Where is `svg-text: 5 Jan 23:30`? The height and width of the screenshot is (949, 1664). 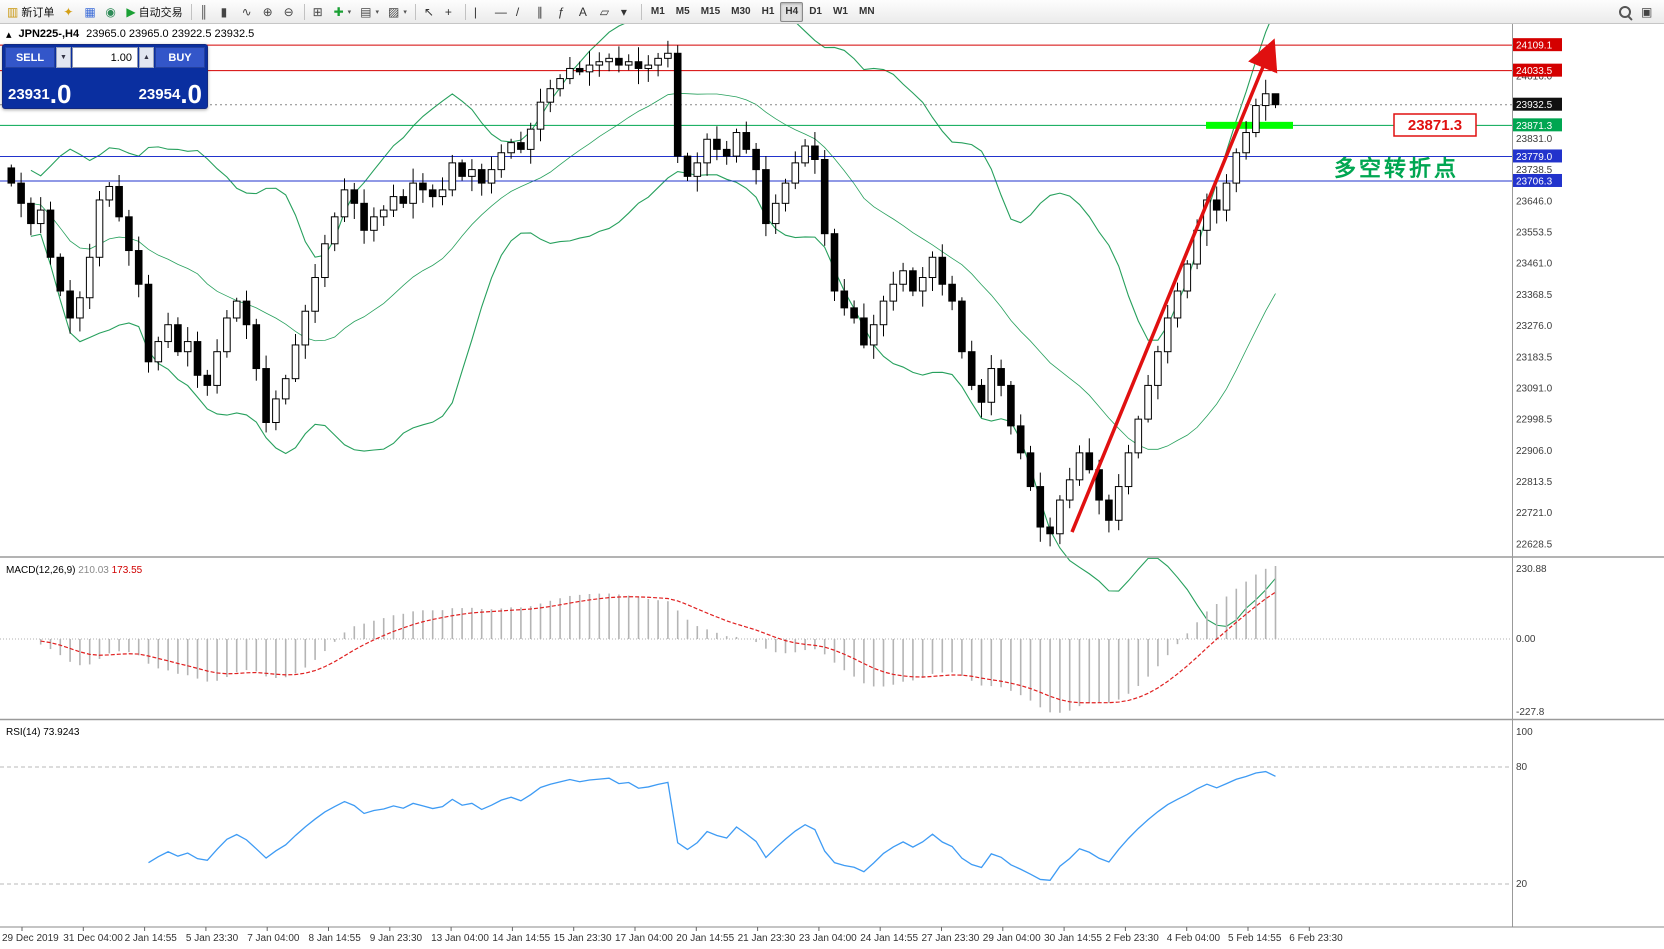 svg-text: 5 Jan 23:30 is located at coordinates (212, 938).